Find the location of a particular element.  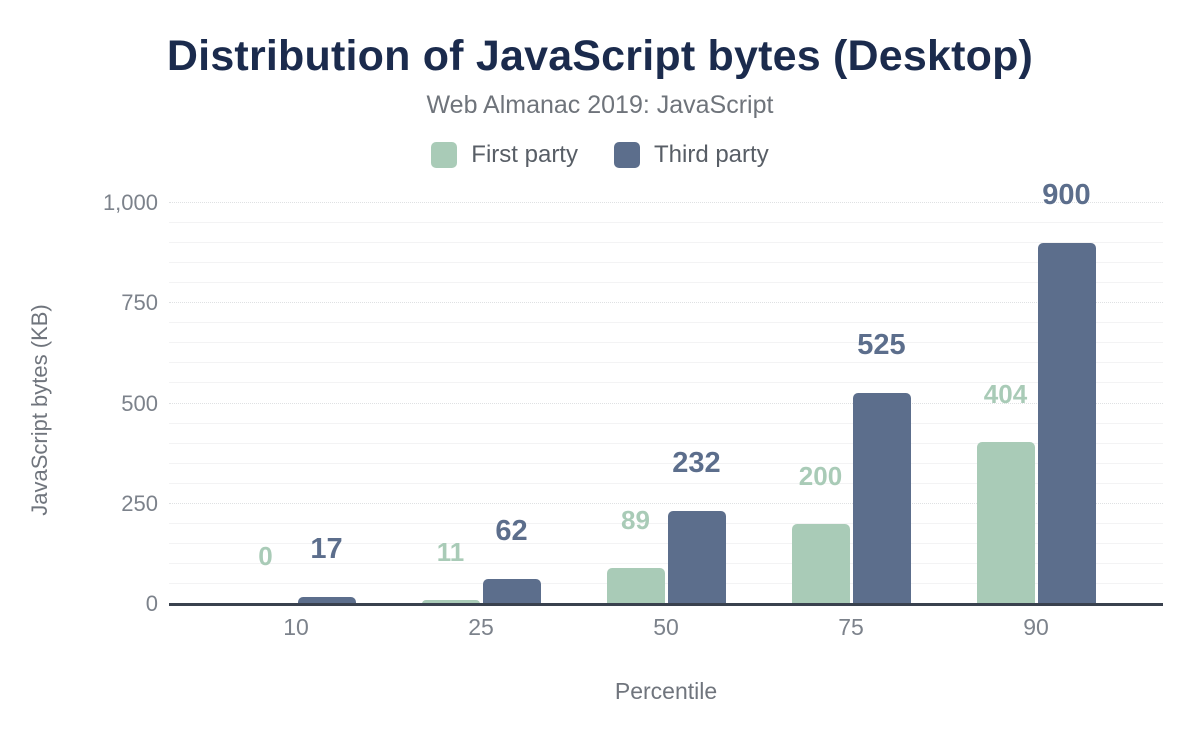

x-tick-label-10: 10 is located at coordinates (296, 627).